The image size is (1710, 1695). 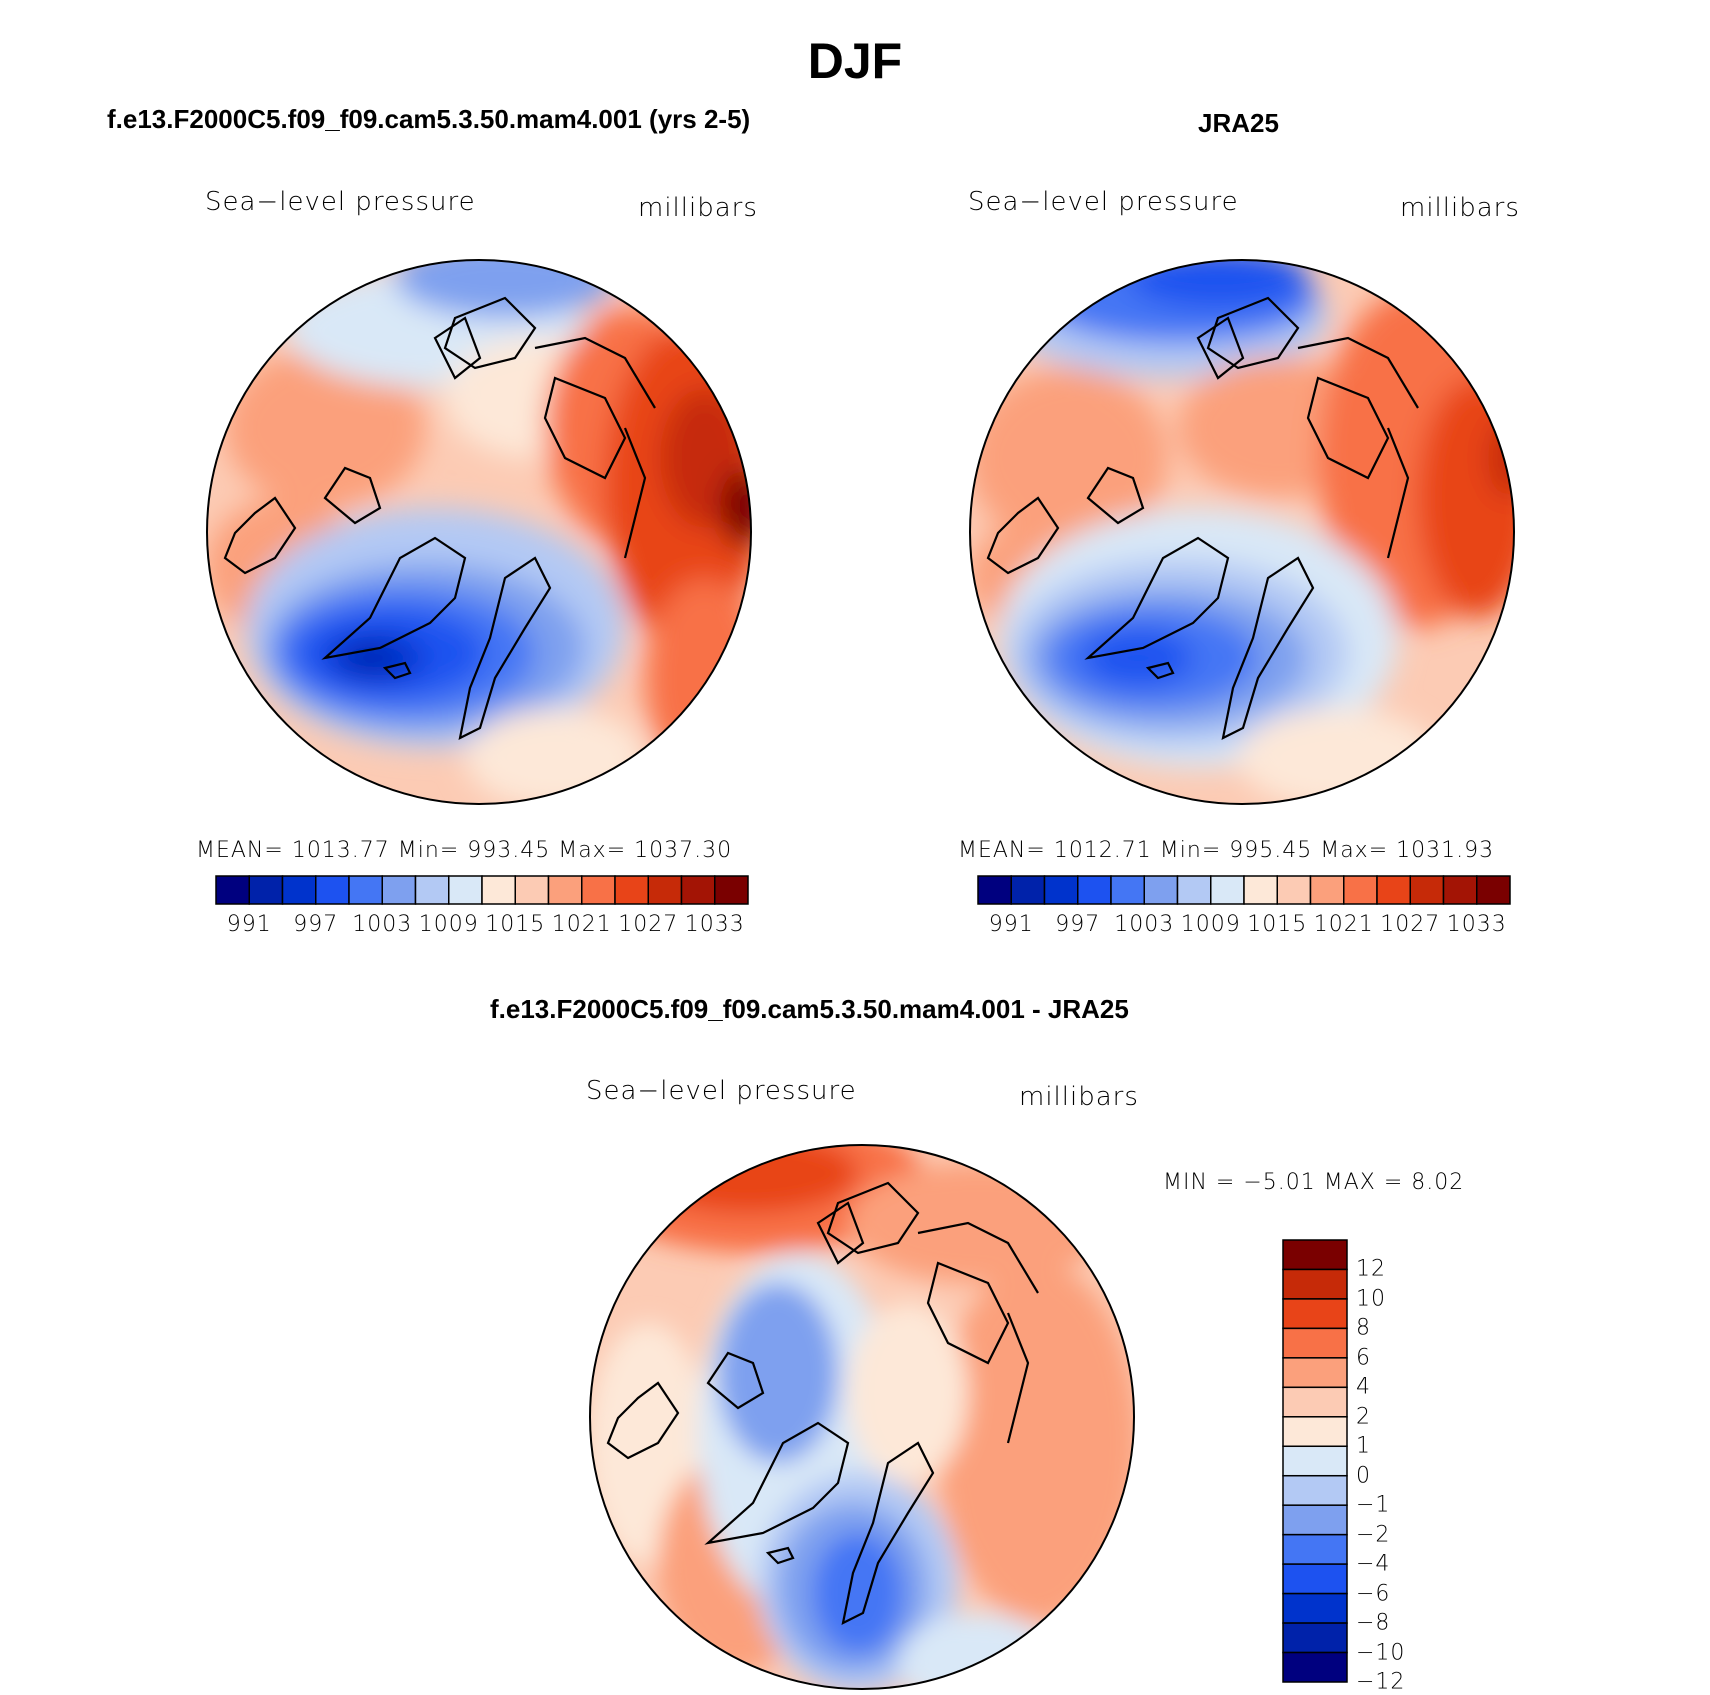 What do you see at coordinates (698, 208) in the screenshot?
I see `units-label-model: millibars` at bounding box center [698, 208].